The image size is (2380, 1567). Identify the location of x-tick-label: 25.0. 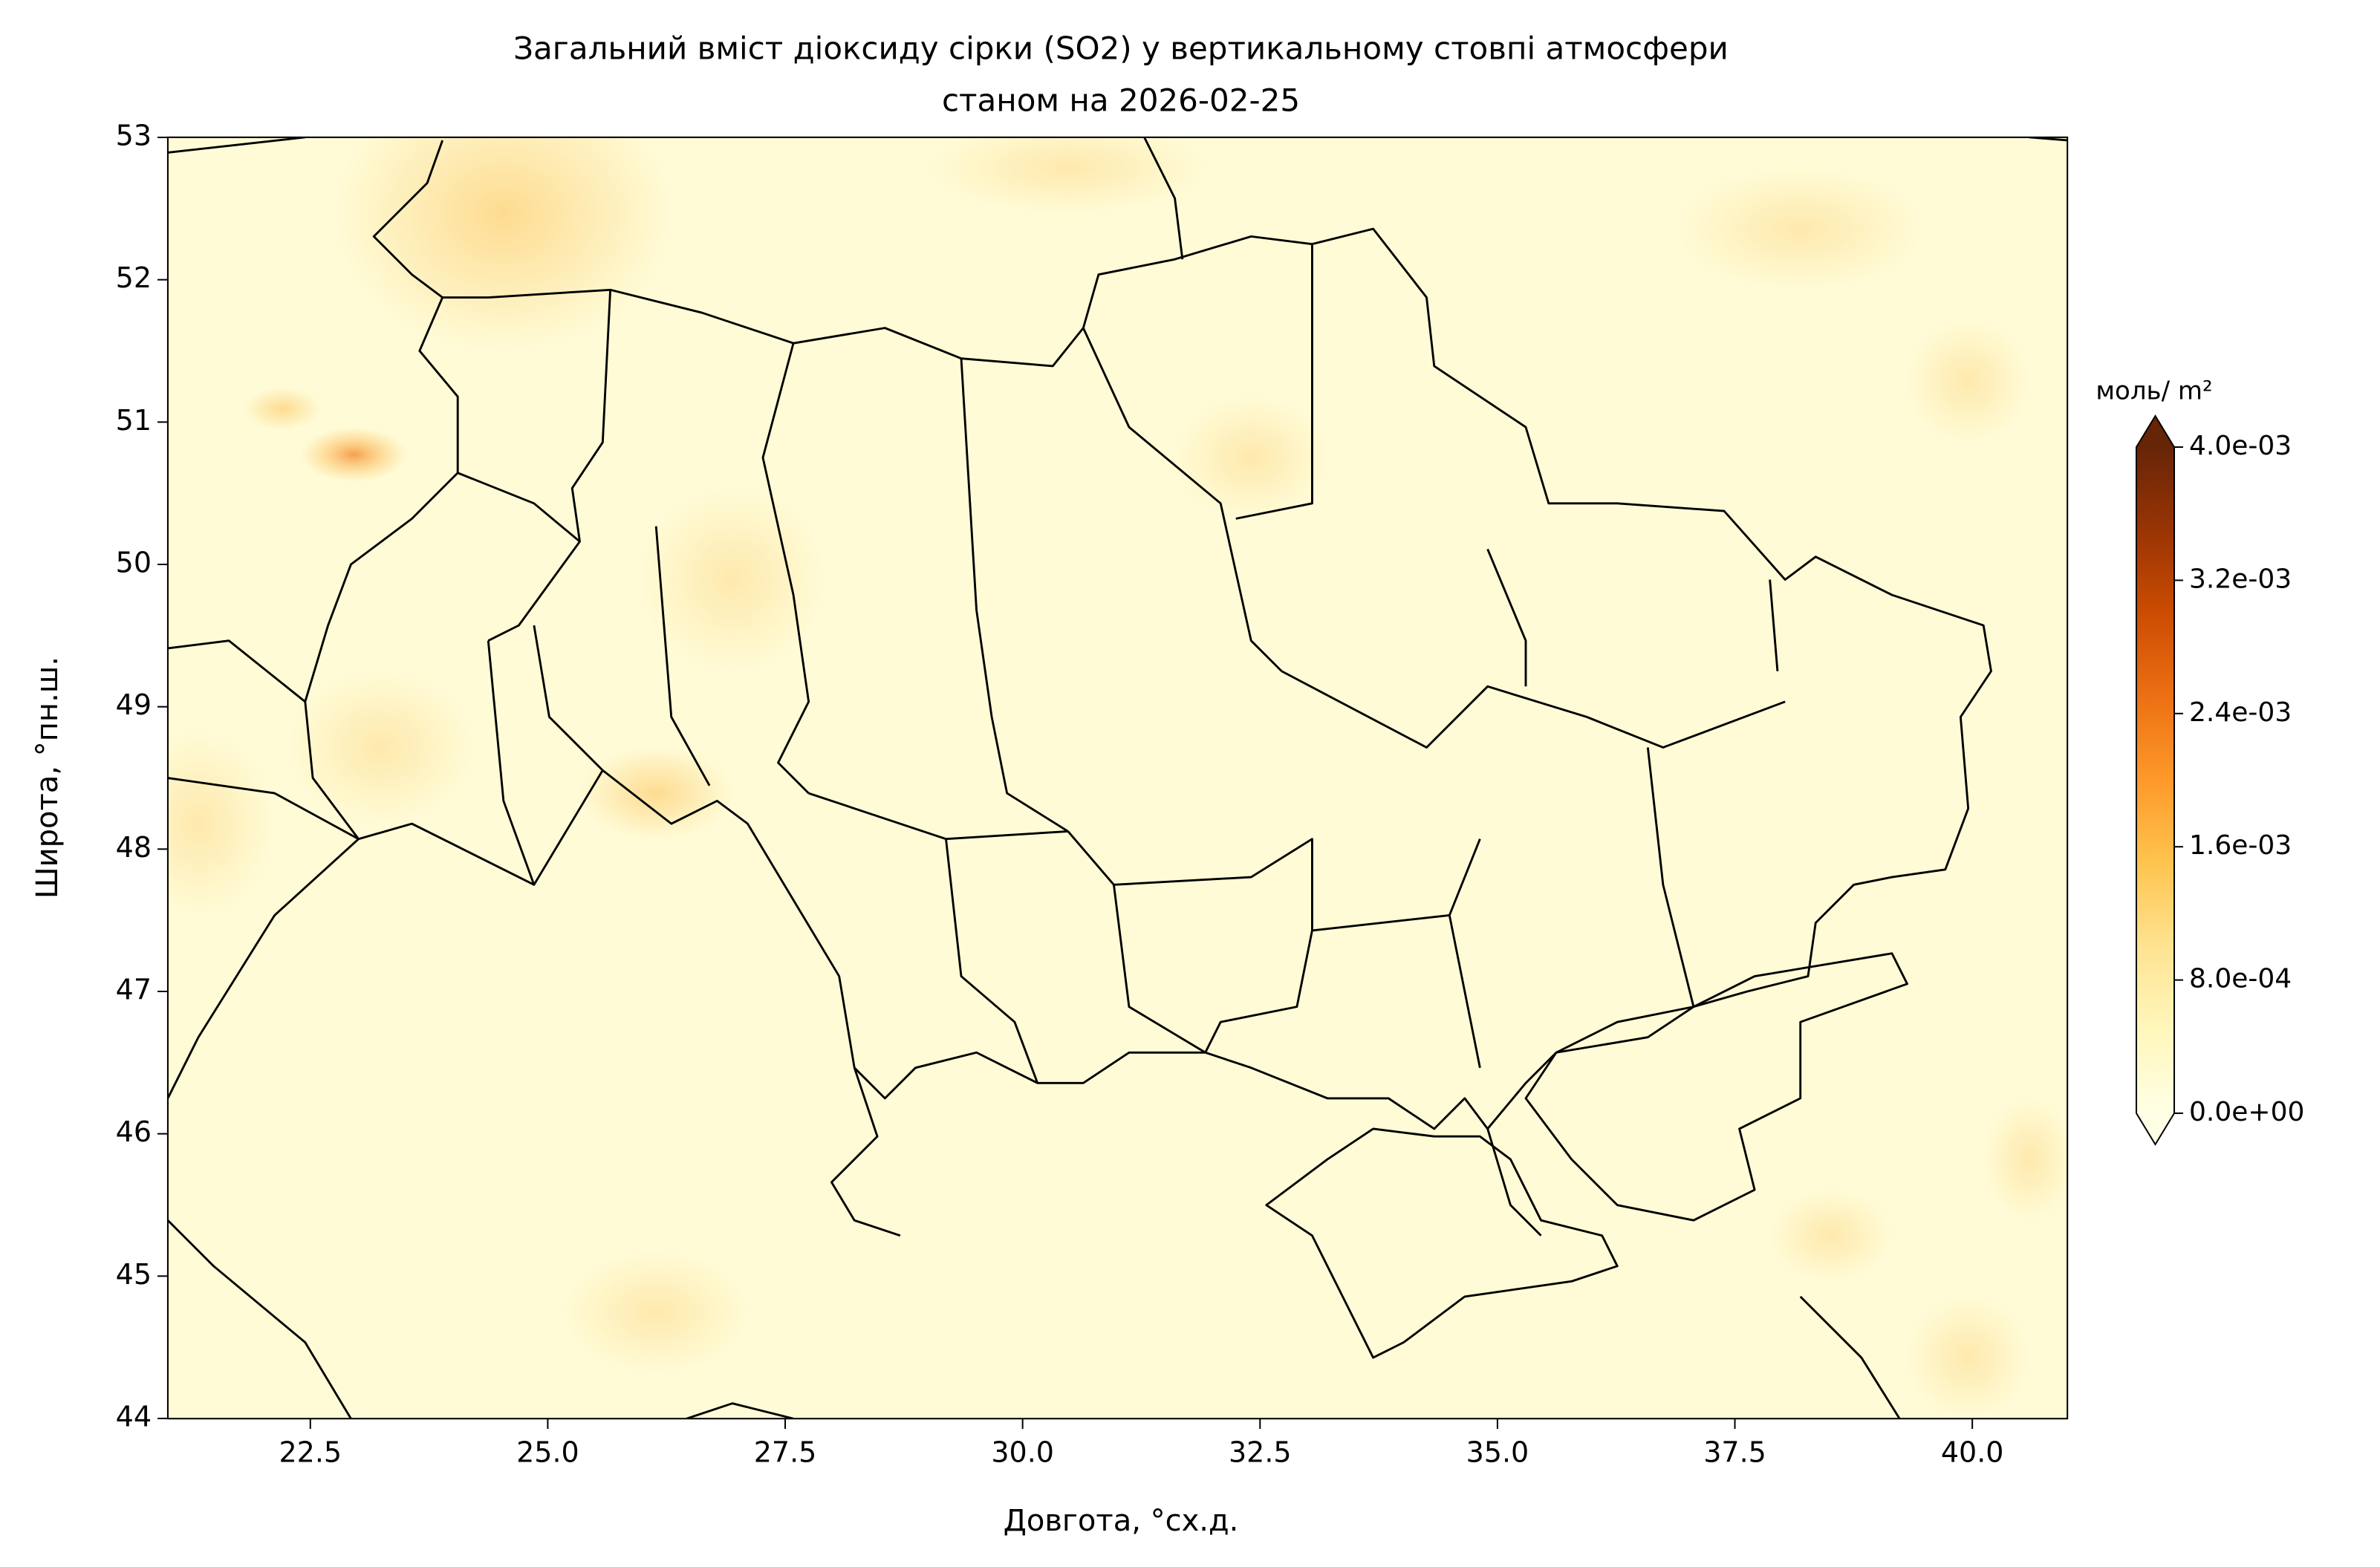
(548, 1452).